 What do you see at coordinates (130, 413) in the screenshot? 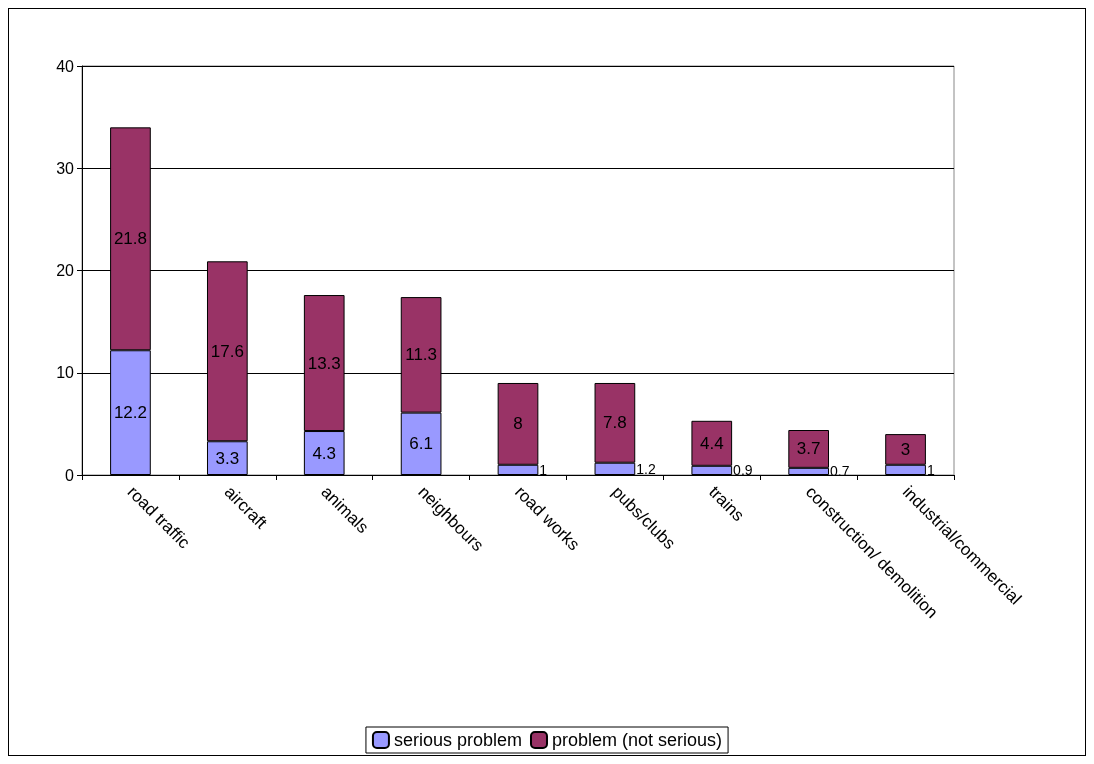
I see `data-label: 12.2` at bounding box center [130, 413].